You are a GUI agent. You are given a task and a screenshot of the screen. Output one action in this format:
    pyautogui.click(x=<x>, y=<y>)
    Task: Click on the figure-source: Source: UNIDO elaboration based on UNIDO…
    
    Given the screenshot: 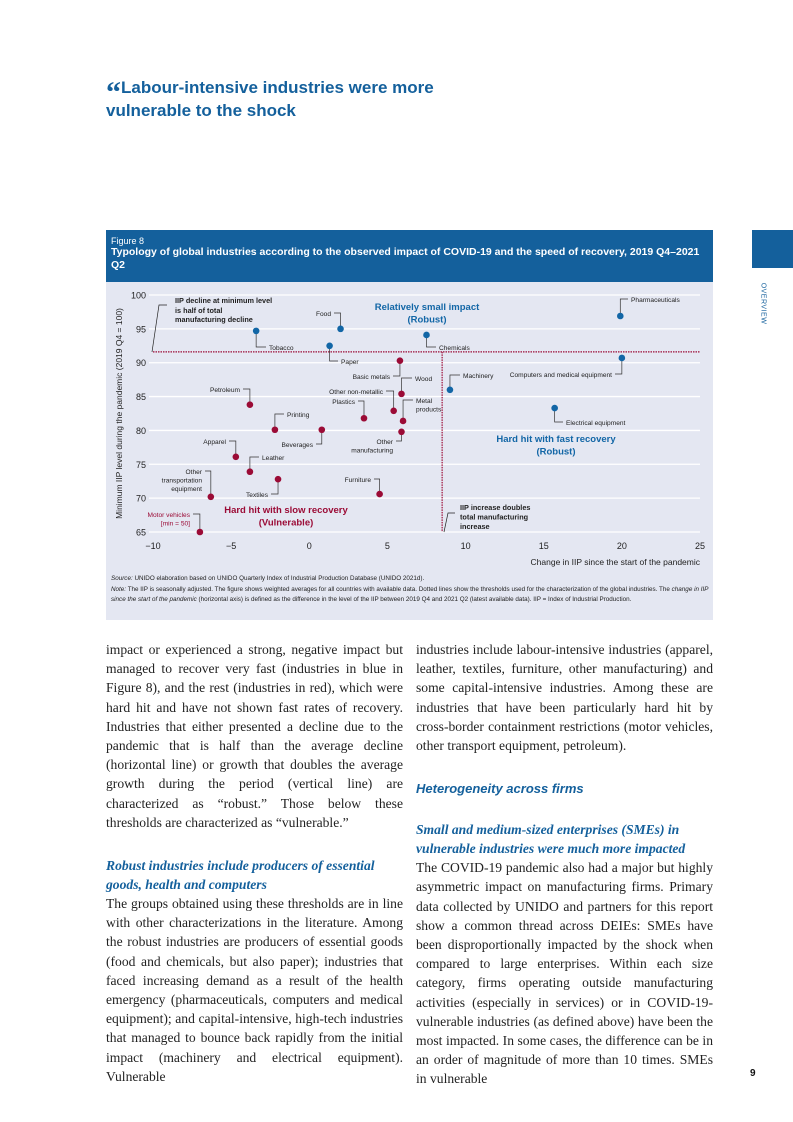 What is the action you would take?
    pyautogui.click(x=411, y=579)
    